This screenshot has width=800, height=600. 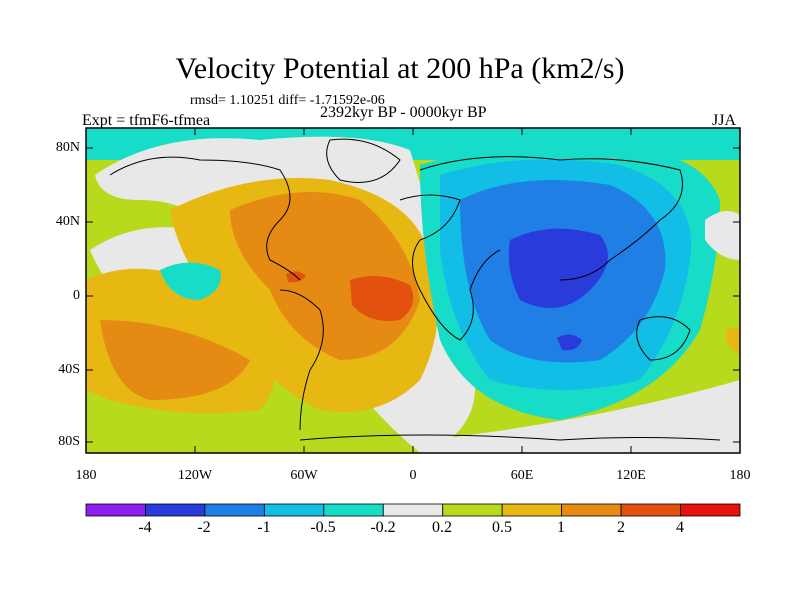 What do you see at coordinates (502, 527) in the screenshot?
I see `colorbar-label: 0.5` at bounding box center [502, 527].